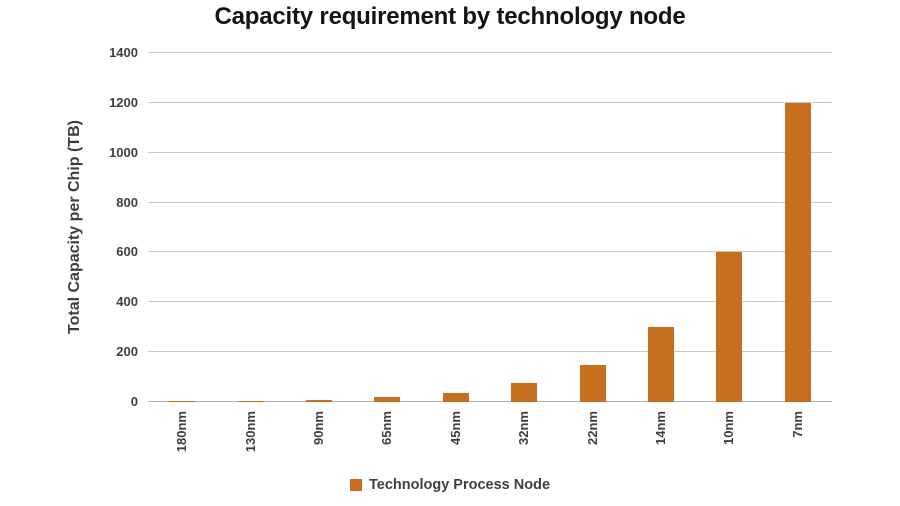 The width and height of the screenshot is (900, 506). What do you see at coordinates (134, 401) in the screenshot?
I see `y-tick-label: 0` at bounding box center [134, 401].